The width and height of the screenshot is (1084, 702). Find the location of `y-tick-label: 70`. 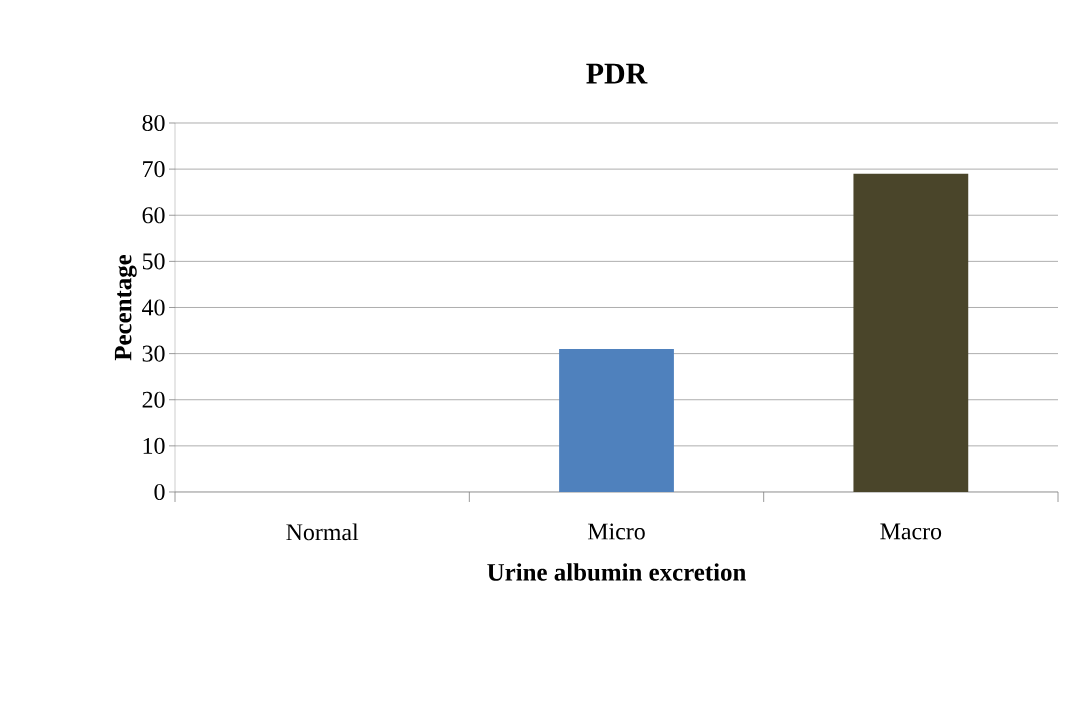

y-tick-label: 70 is located at coordinates (154, 169).